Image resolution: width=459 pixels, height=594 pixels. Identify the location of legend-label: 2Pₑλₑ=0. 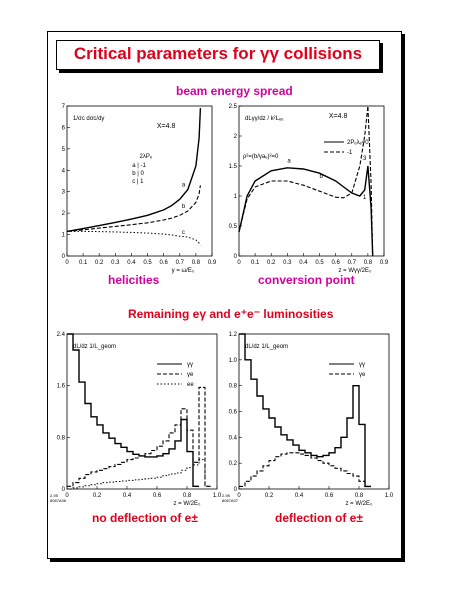
(358, 143).